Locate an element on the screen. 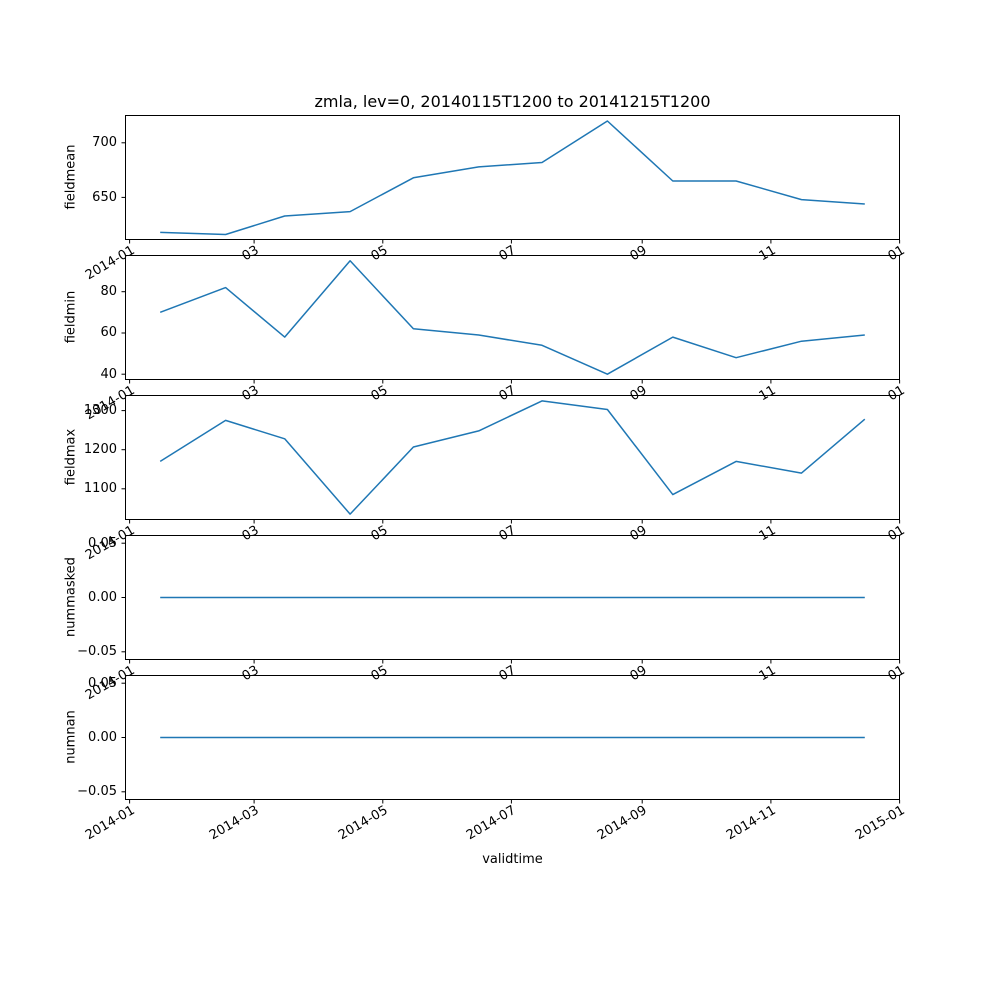  x-tick-label: 2014-01 is located at coordinates (110, 823).